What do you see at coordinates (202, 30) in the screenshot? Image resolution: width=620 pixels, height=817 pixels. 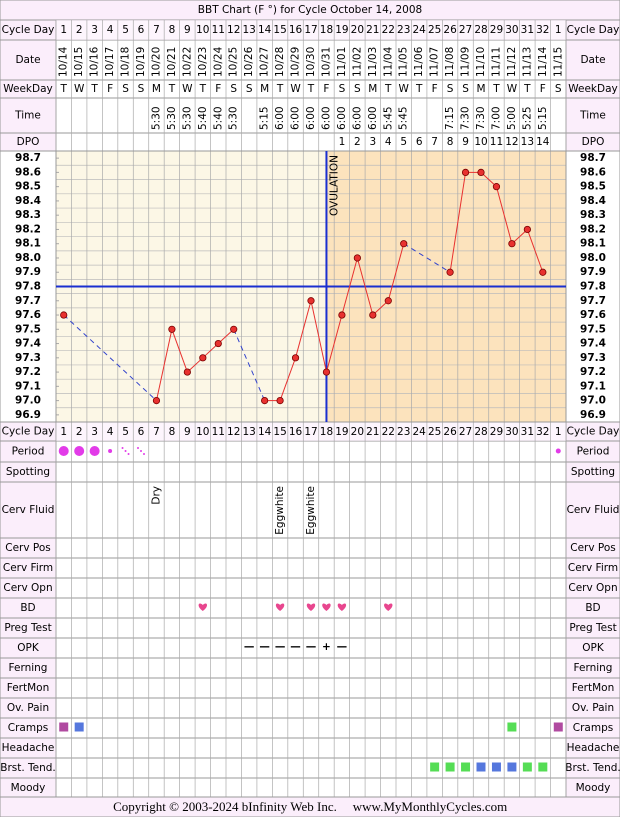 I see `cycle-day: 10` at bounding box center [202, 30].